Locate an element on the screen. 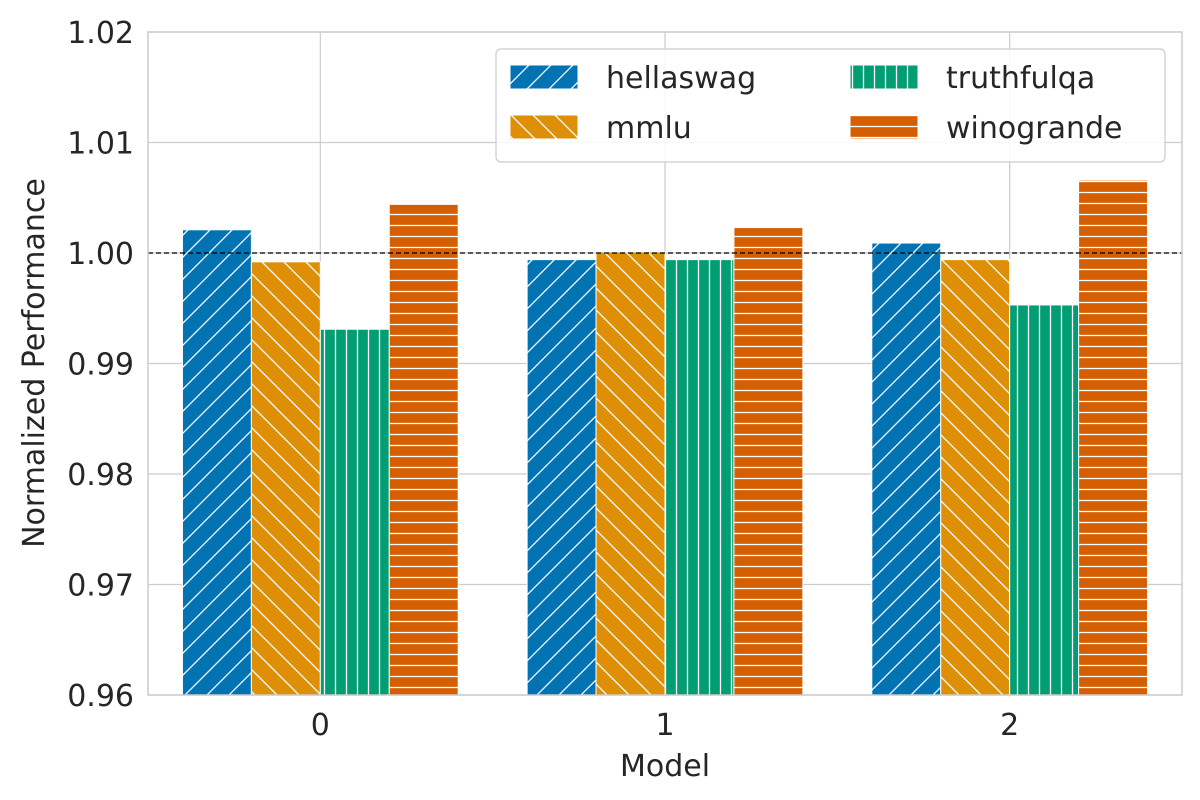  y-axis-title: Normalized Performance is located at coordinates (34, 363).